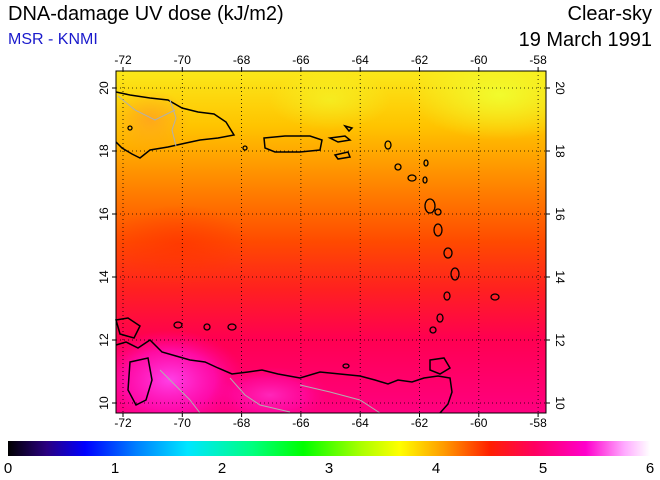 This screenshot has height=480, width=660. What do you see at coordinates (284, 376) in the screenshot?
I see `south-america-coast` at bounding box center [284, 376].